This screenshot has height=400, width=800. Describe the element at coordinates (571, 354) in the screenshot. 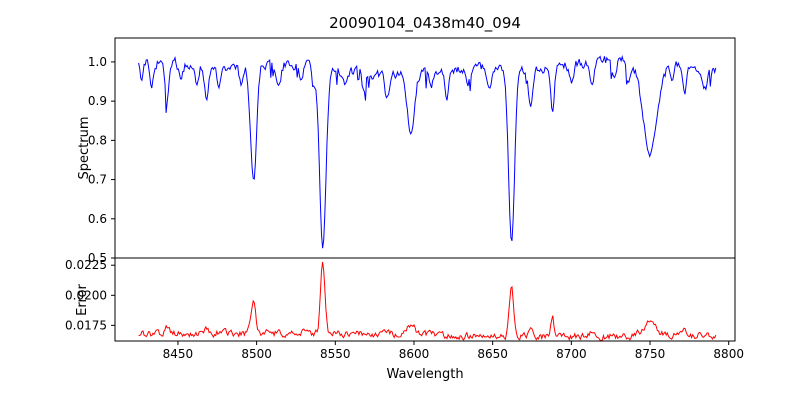

I see `x-tick-label: 8700` at that location.